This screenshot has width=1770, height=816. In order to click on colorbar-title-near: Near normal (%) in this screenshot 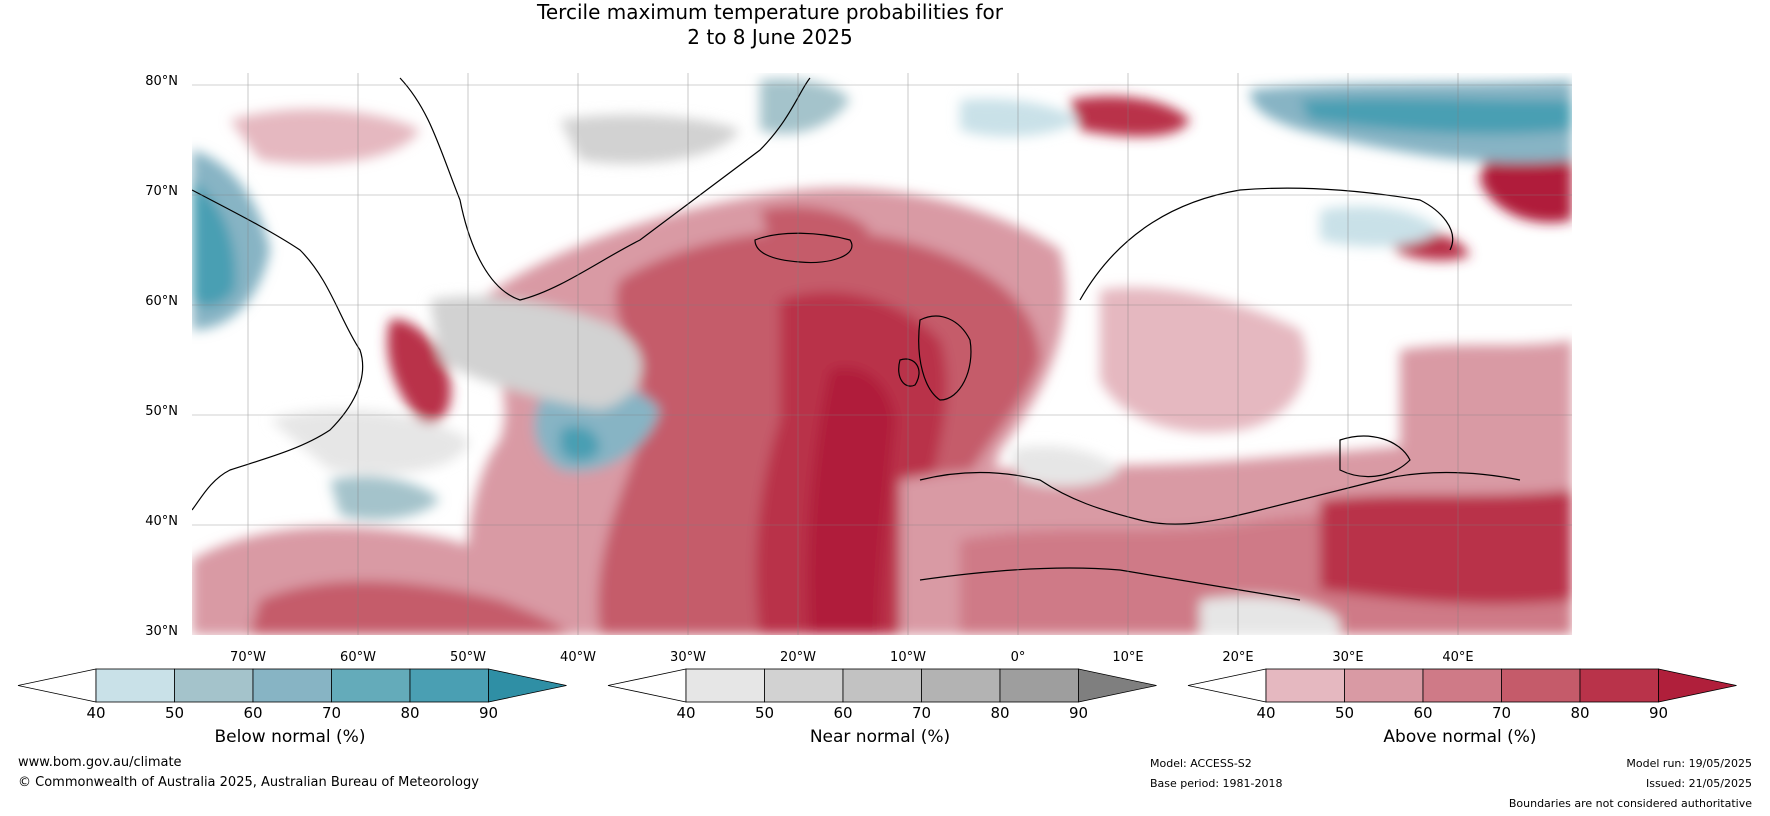, I will do `click(880, 737)`.